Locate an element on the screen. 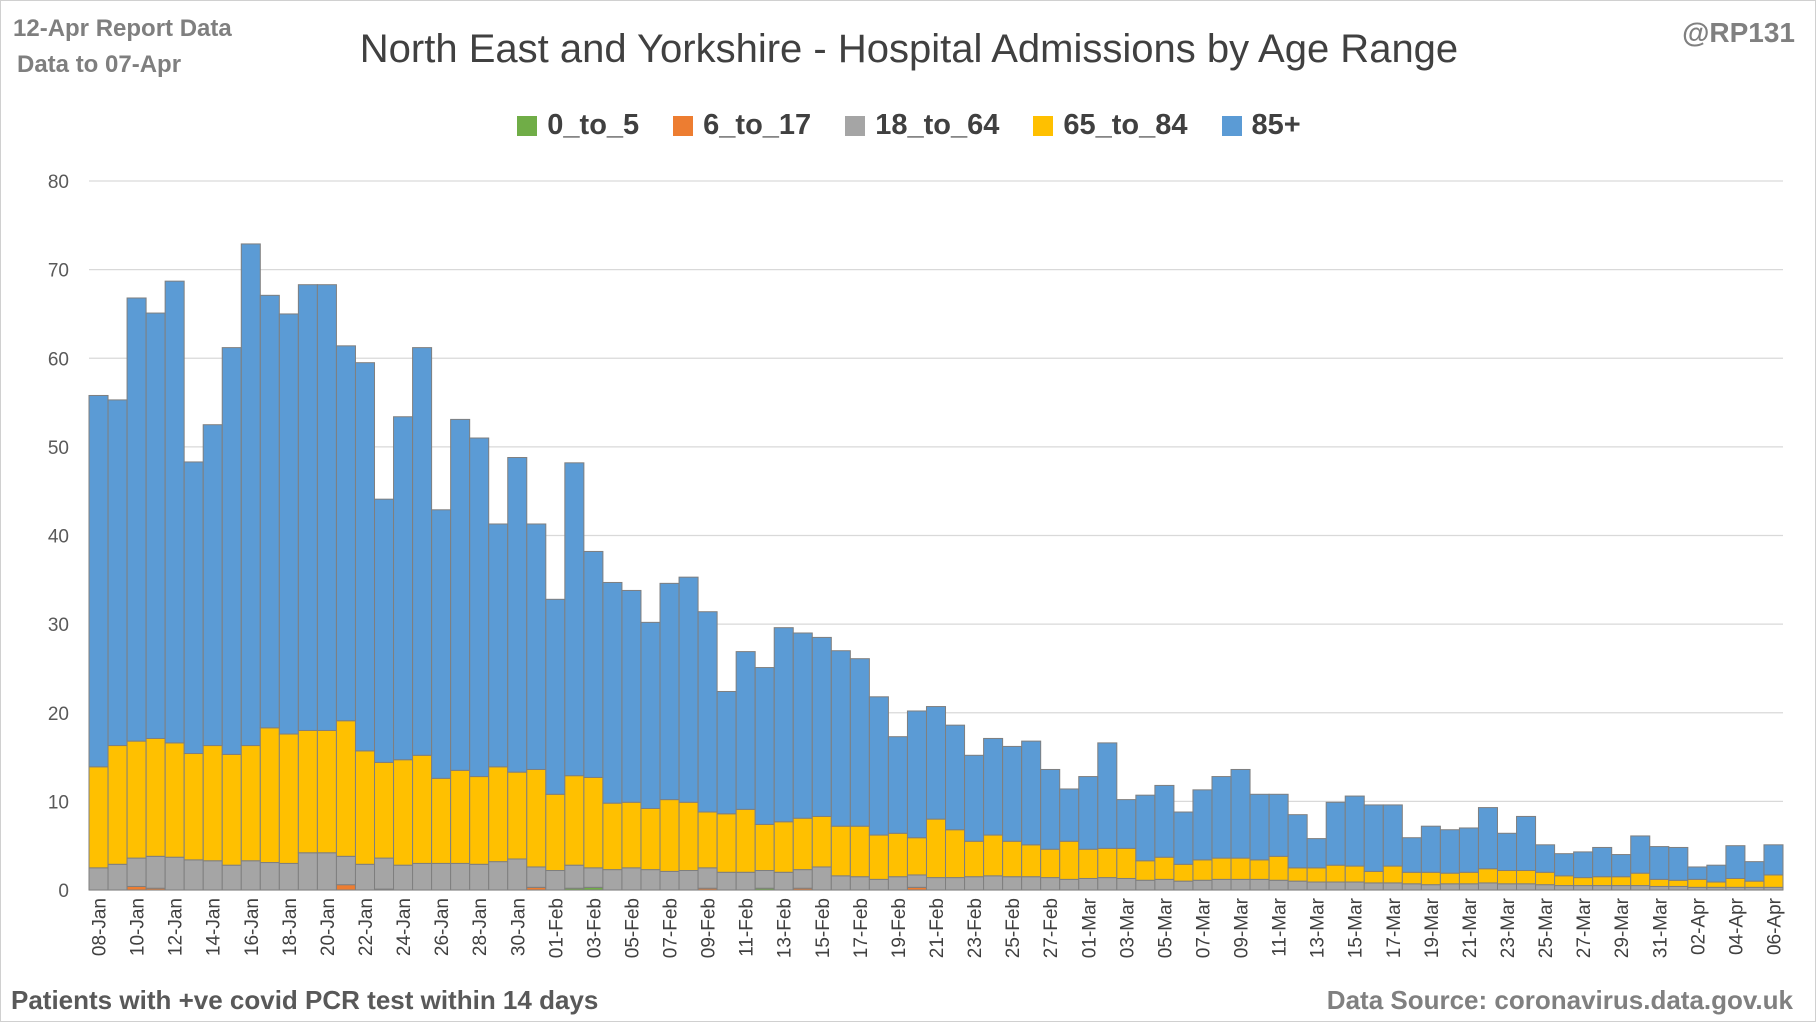 The width and height of the screenshot is (1816, 1023). x-tick-label: 23-Feb is located at coordinates (975, 928).